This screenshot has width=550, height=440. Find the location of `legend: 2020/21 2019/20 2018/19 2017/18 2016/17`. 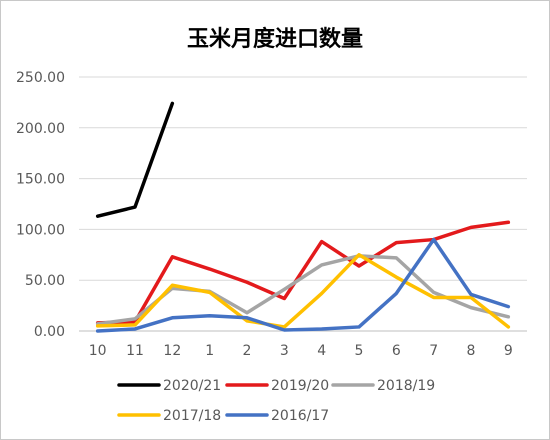

legend: 2020/21 2019/20 2018/19 2017/18 2016/17 is located at coordinates (276, 401).